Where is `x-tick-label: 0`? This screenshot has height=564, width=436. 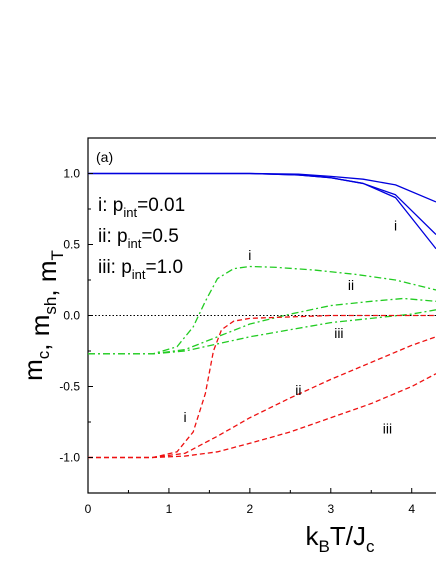
x-tick-label: 0 is located at coordinates (88, 509).